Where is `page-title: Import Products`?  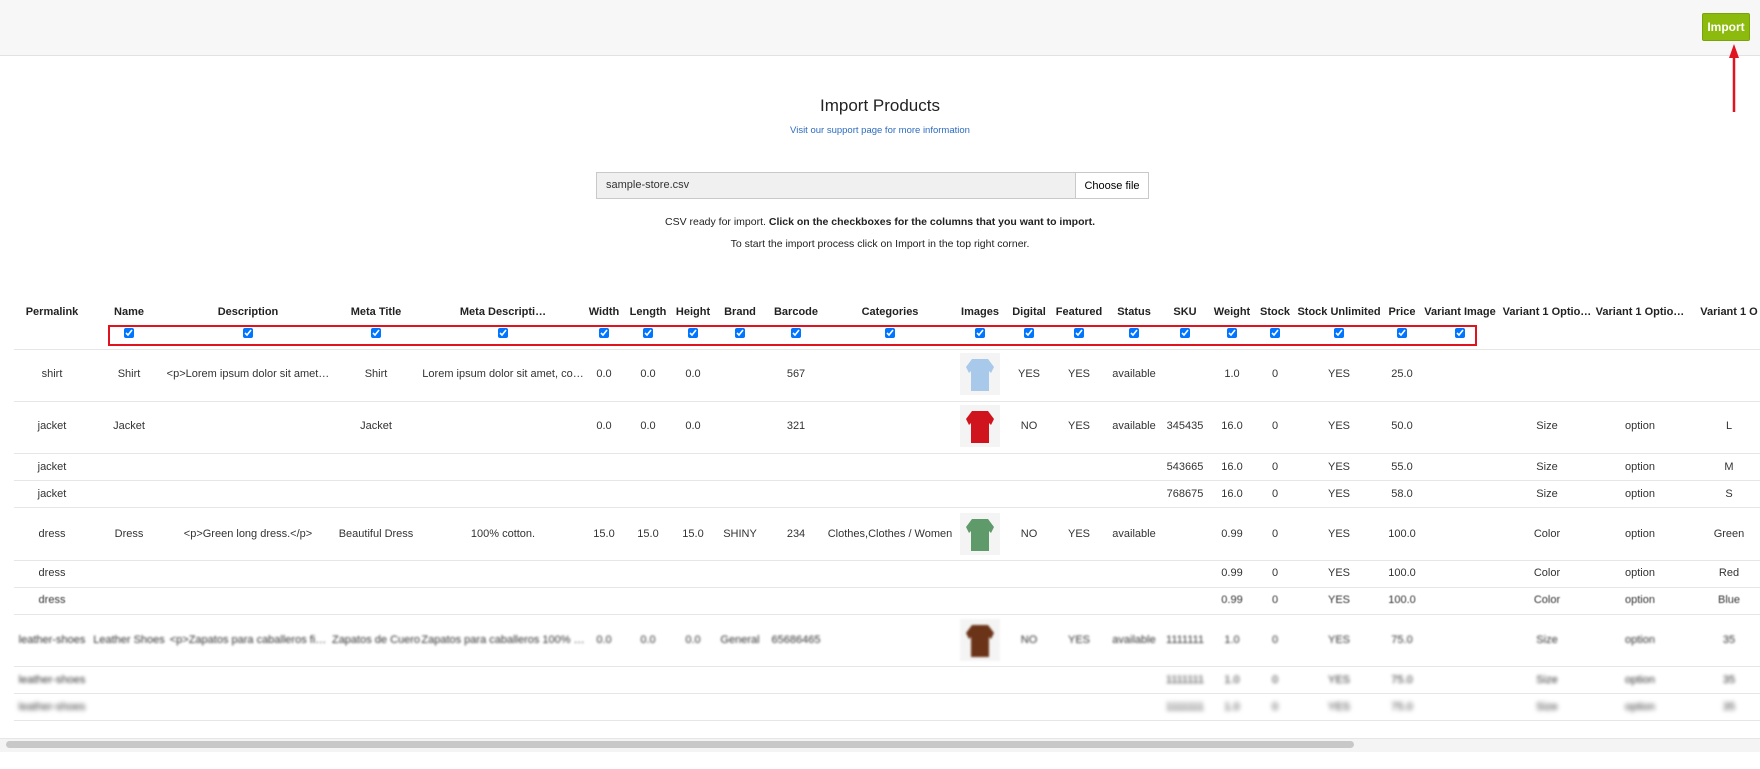
page-title: Import Products is located at coordinates (880, 105).